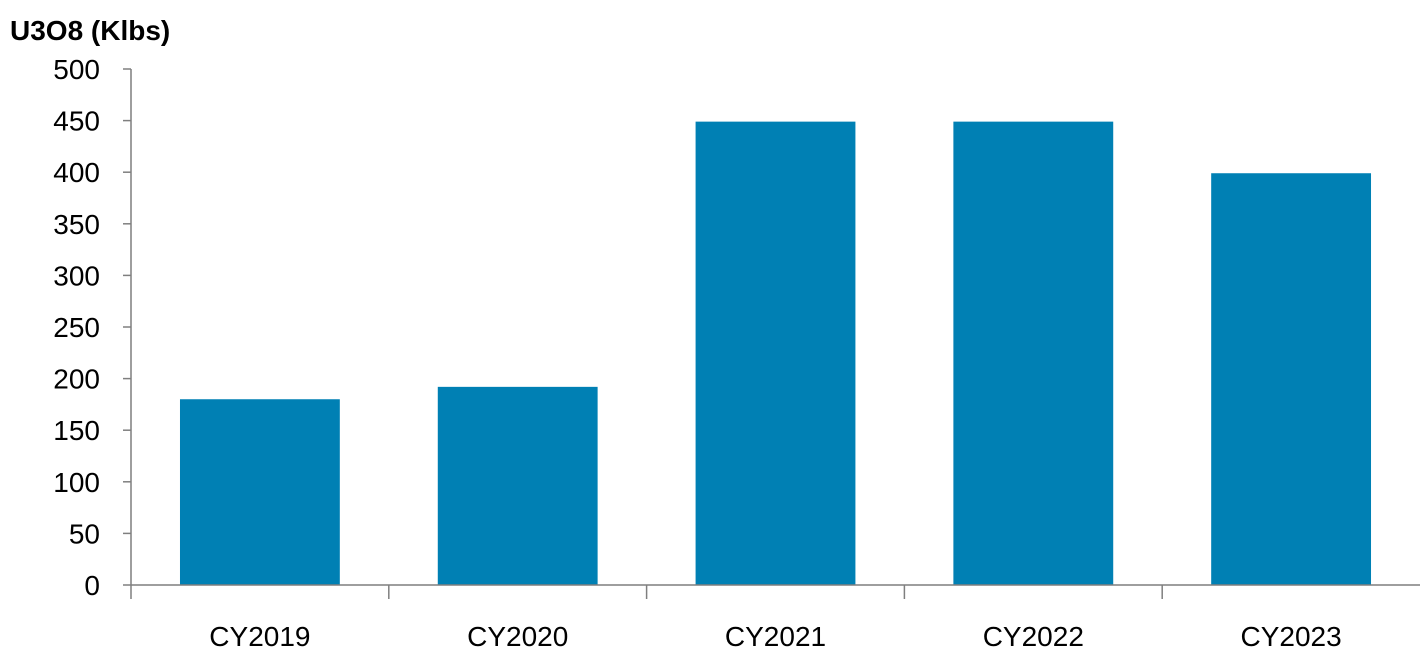 The width and height of the screenshot is (1420, 650). What do you see at coordinates (76, 172) in the screenshot?
I see `y-tick-label: 400` at bounding box center [76, 172].